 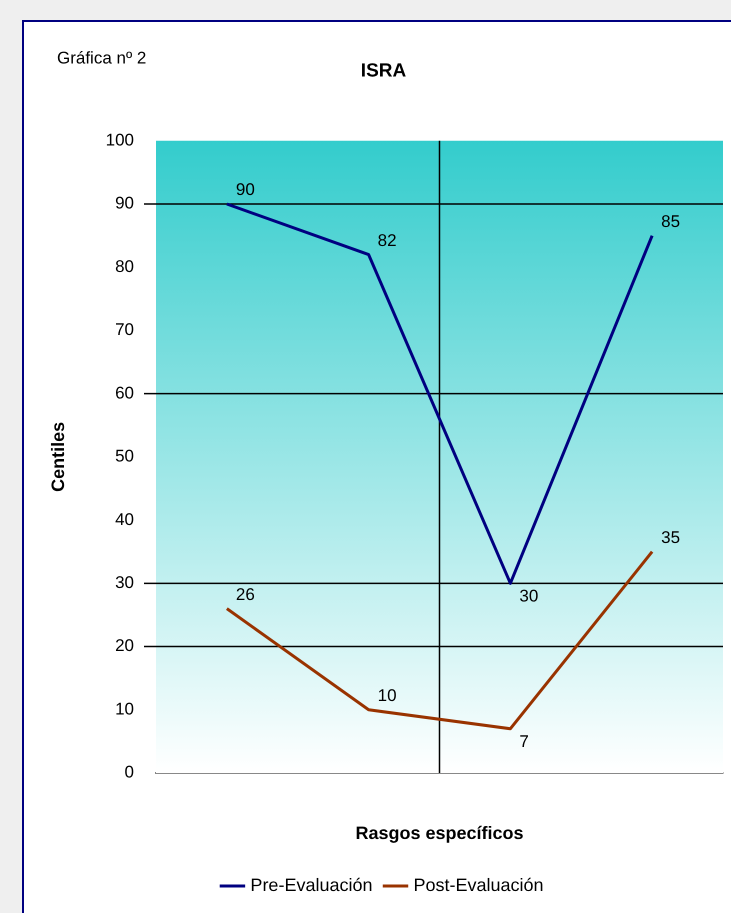 What do you see at coordinates (124, 330) in the screenshot?
I see `y-tick-label: 70` at bounding box center [124, 330].